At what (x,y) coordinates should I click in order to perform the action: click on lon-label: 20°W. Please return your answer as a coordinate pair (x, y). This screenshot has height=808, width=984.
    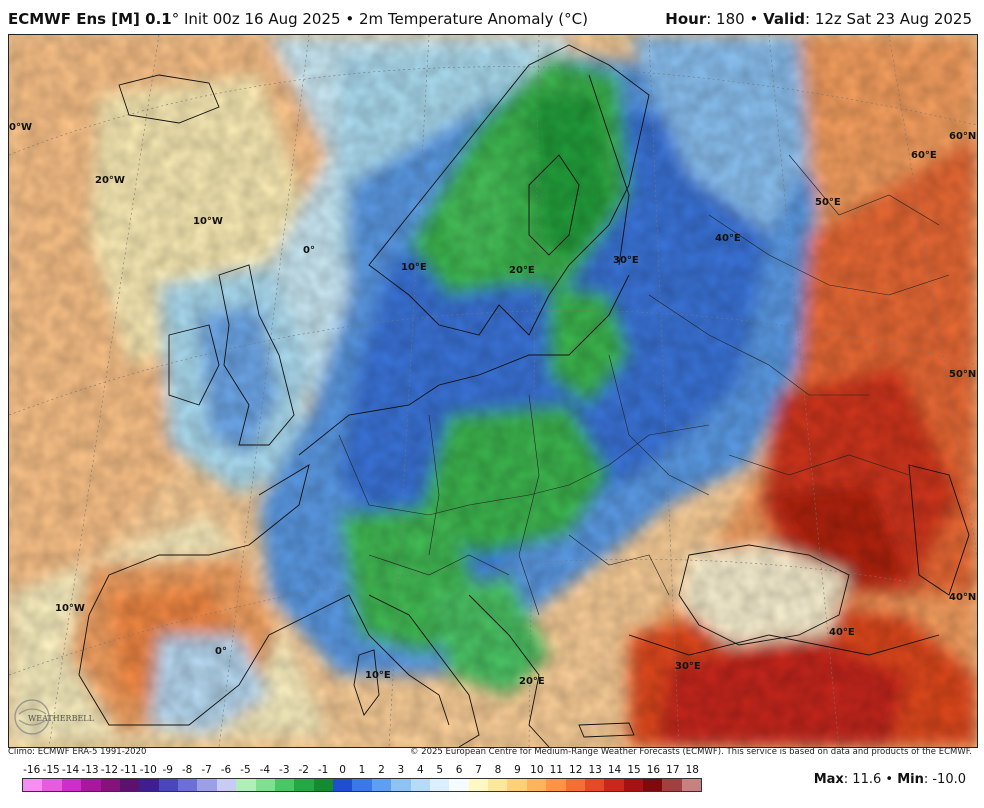
    Looking at the image, I should click on (110, 180).